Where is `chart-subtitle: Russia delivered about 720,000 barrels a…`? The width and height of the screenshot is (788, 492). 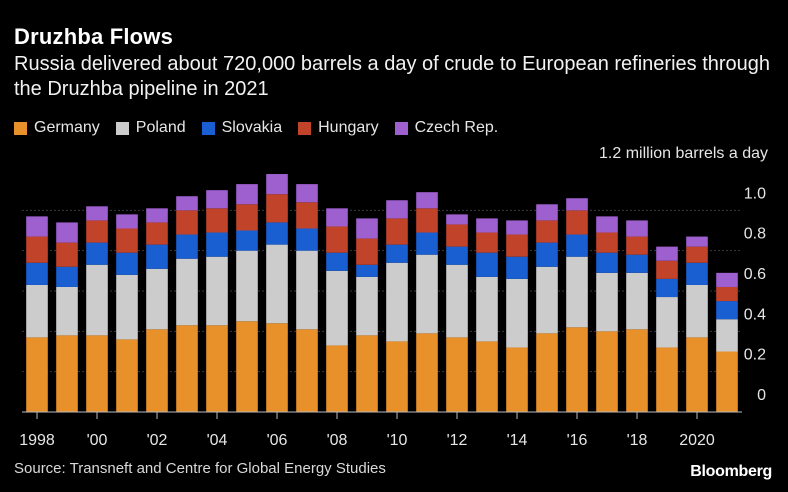
chart-subtitle: Russia delivered about 720,000 barrels a… is located at coordinates (392, 76).